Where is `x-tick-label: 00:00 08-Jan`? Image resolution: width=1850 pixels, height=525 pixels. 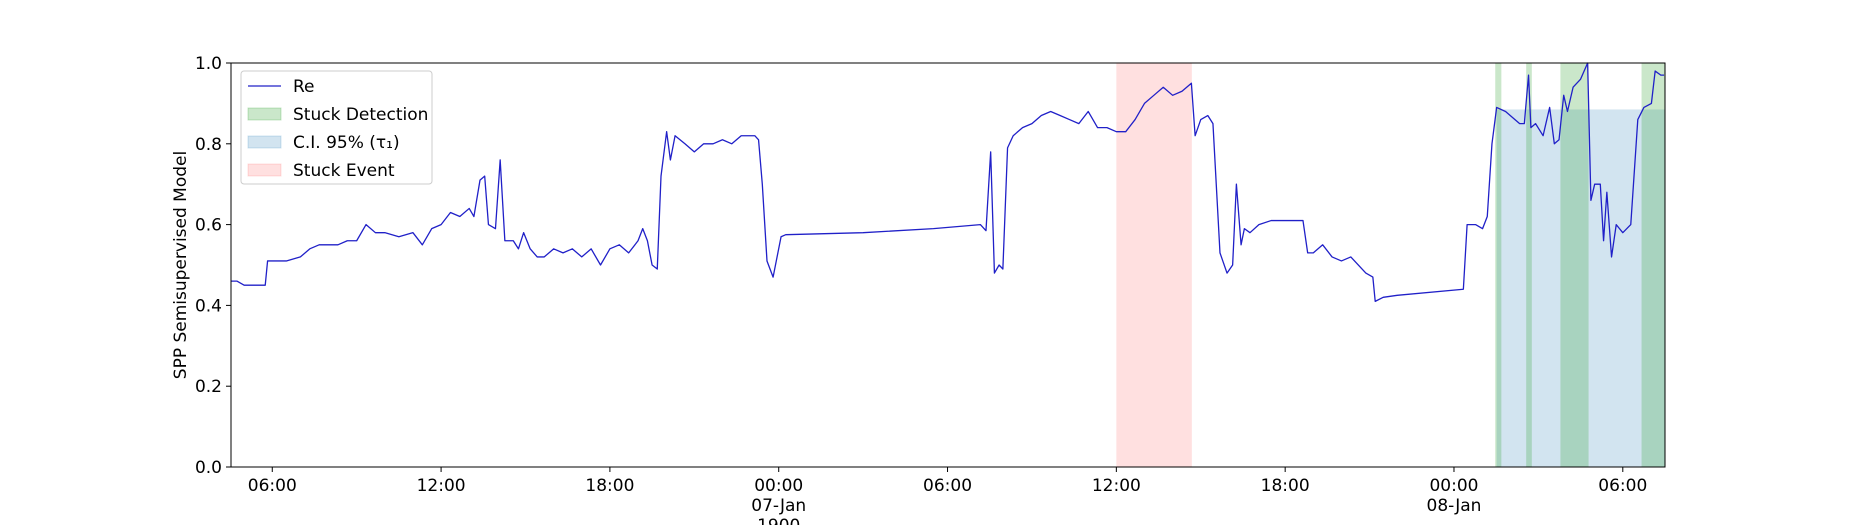 x-tick-label: 00:00 08-Jan is located at coordinates (1454, 496).